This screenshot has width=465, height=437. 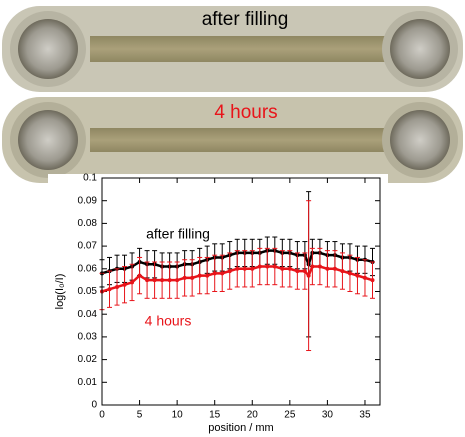 What do you see at coordinates (290, 415) in the screenshot?
I see `x-tick-label: 25` at bounding box center [290, 415].